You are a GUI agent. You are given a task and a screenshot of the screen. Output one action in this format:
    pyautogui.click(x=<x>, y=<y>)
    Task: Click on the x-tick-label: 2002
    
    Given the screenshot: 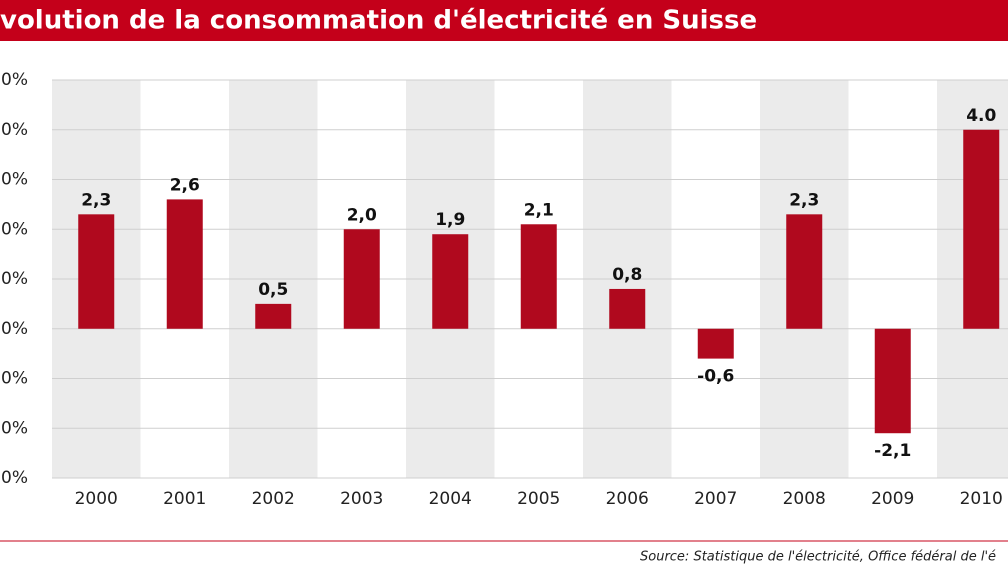 What is the action you would take?
    pyautogui.click(x=273, y=499)
    